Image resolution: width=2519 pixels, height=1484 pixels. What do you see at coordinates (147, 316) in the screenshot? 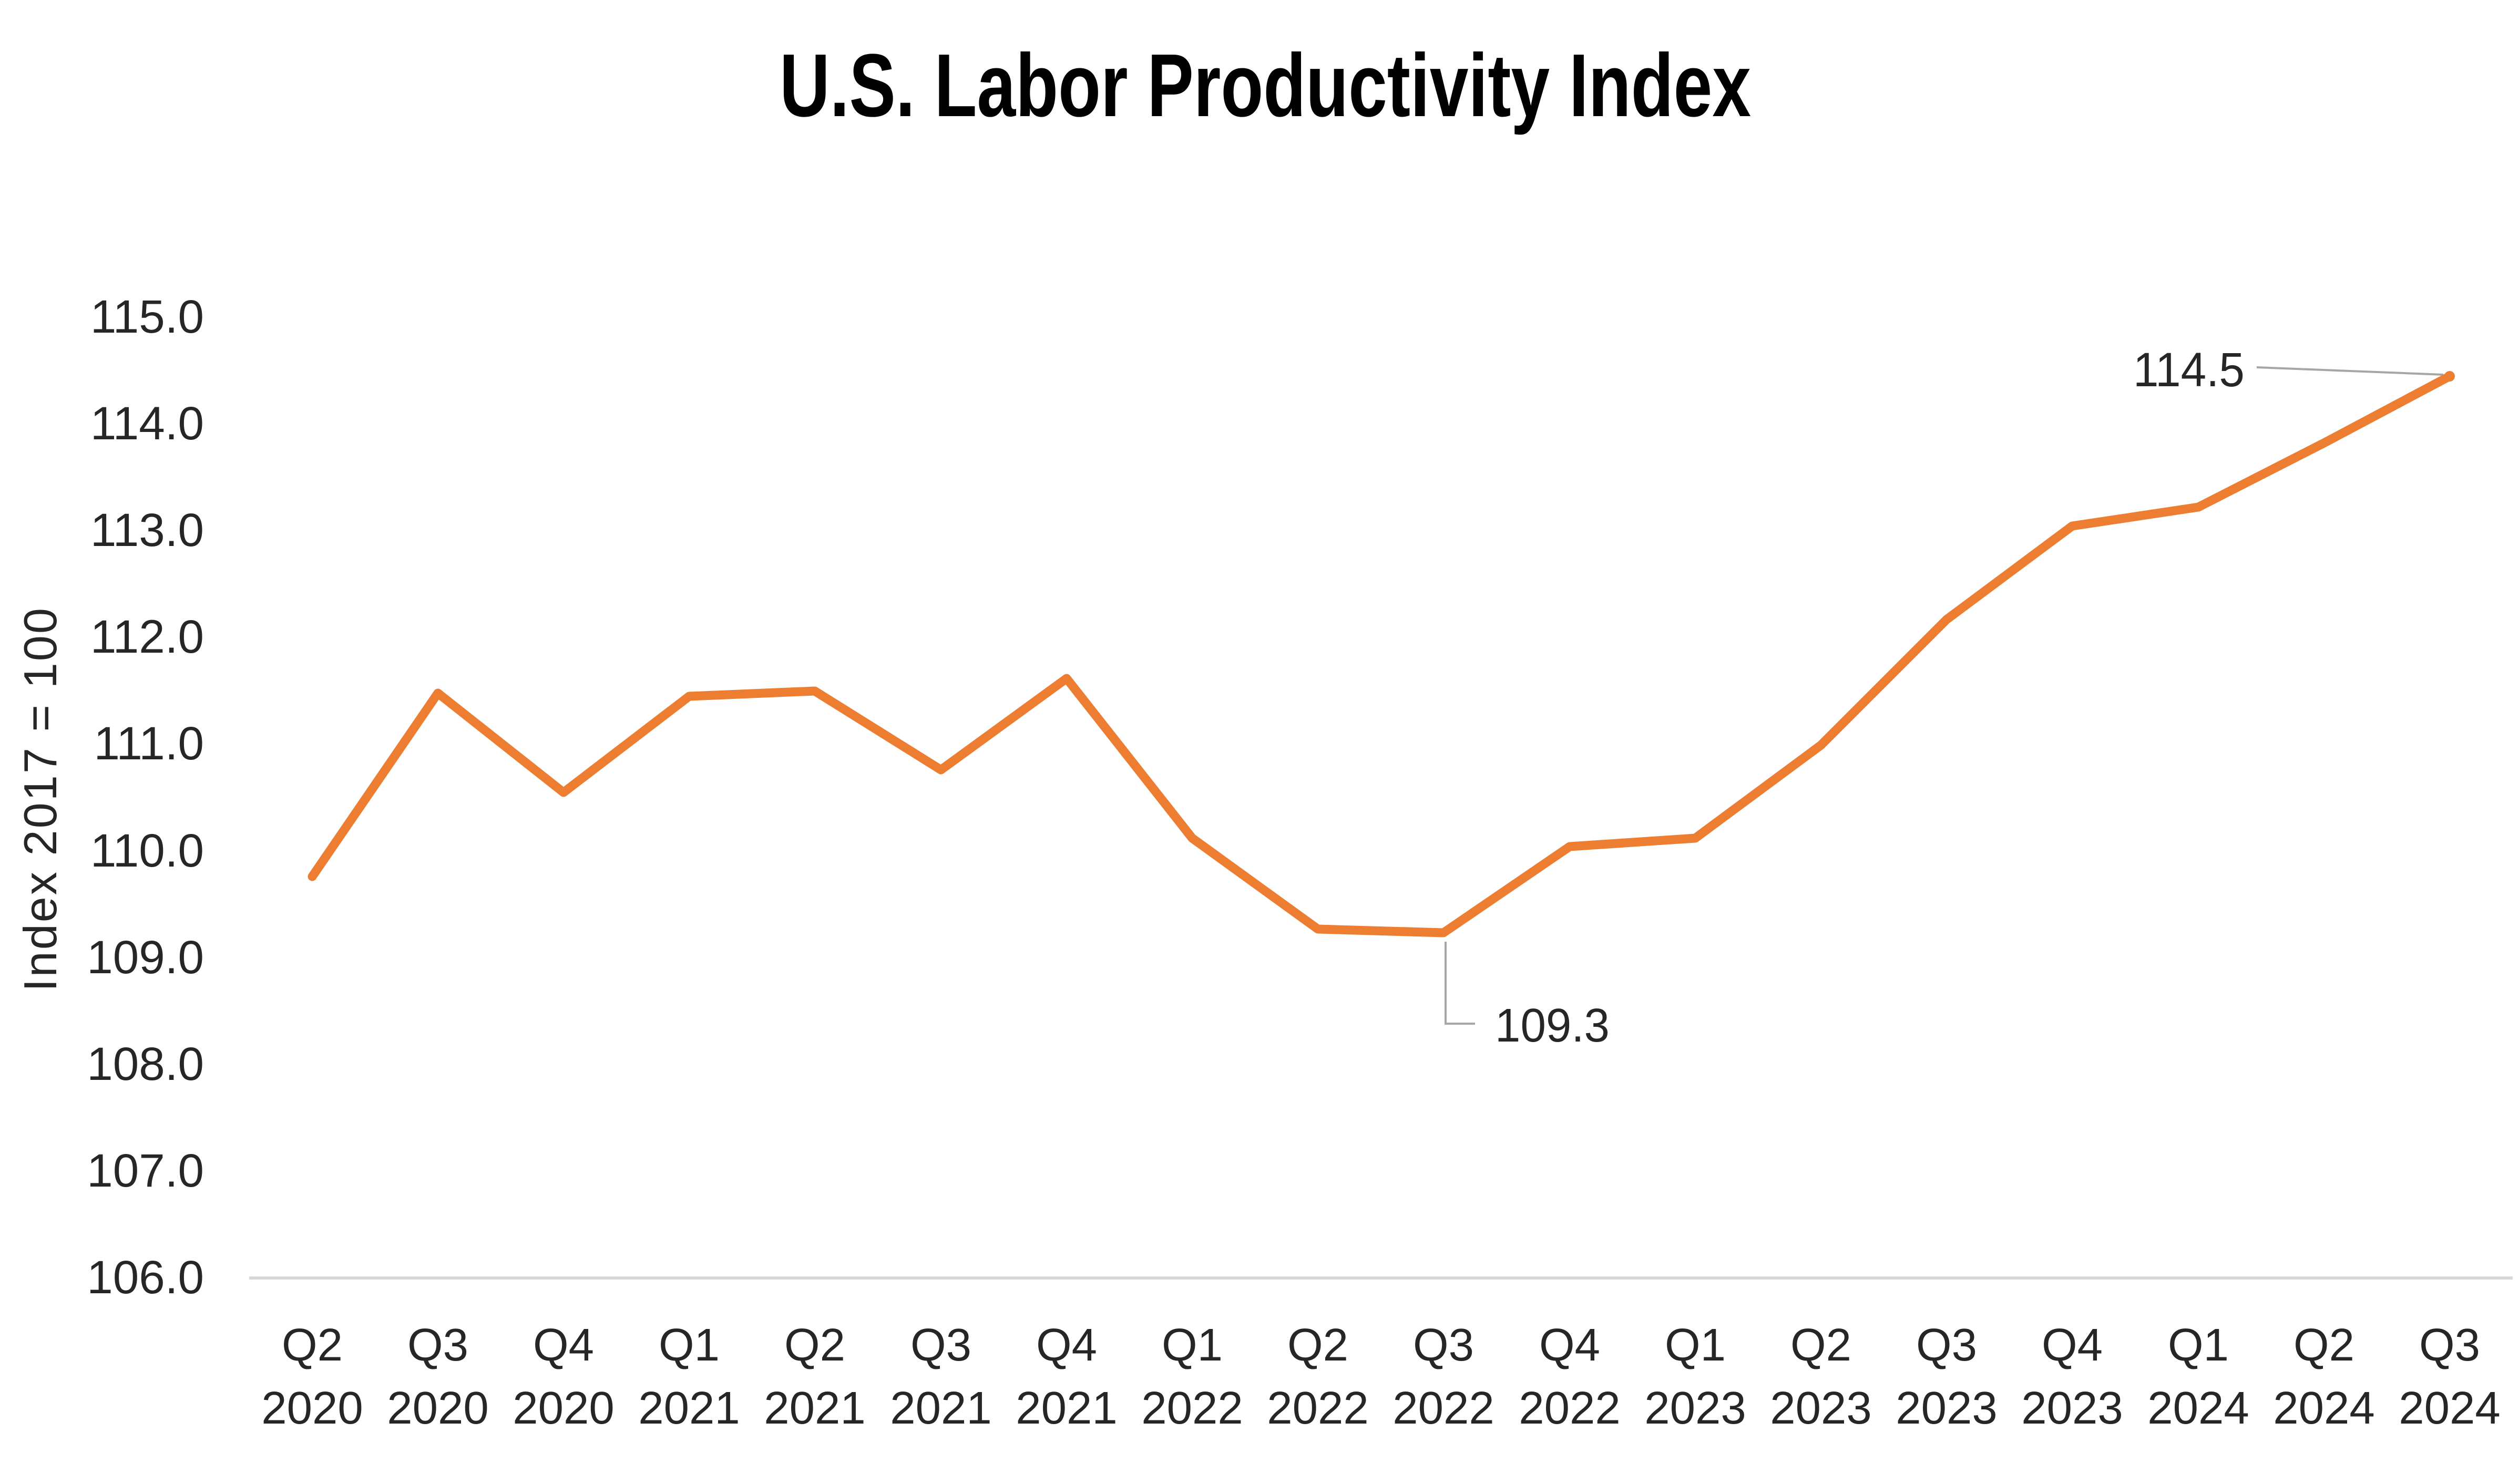
I see `svg-text: 115.0` at bounding box center [147, 316].